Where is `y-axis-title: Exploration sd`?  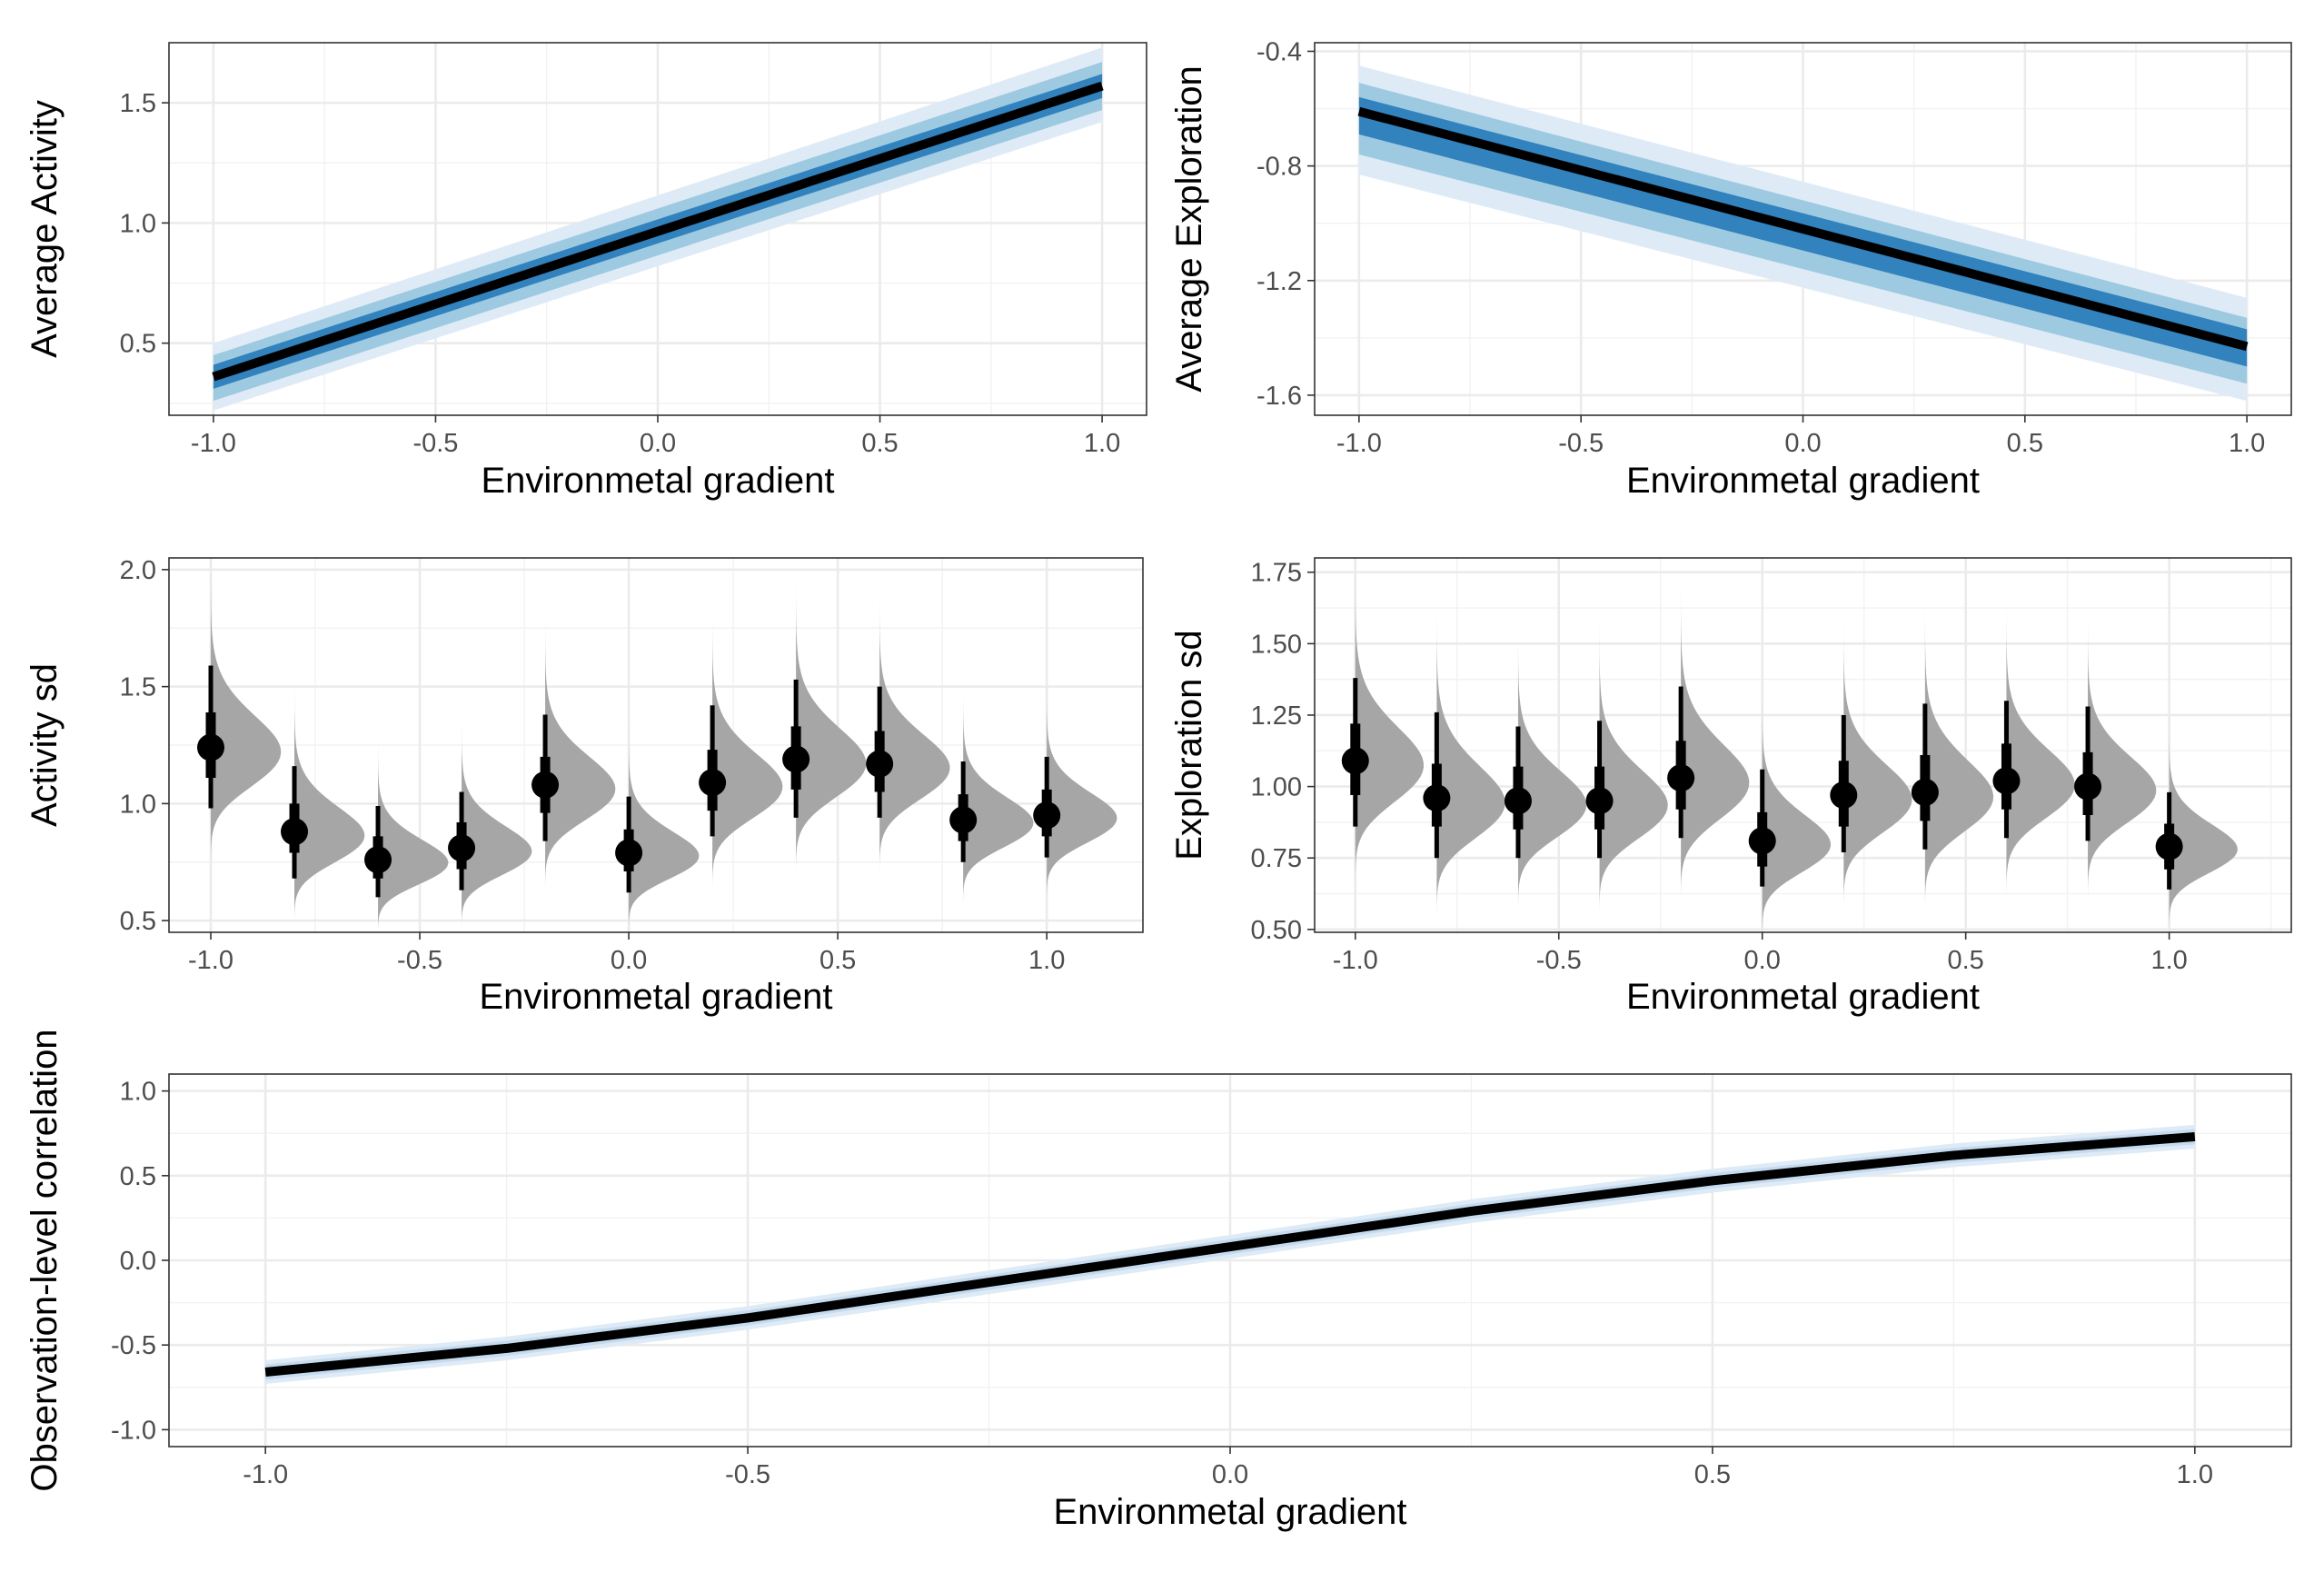 y-axis-title: Exploration sd is located at coordinates (1189, 745).